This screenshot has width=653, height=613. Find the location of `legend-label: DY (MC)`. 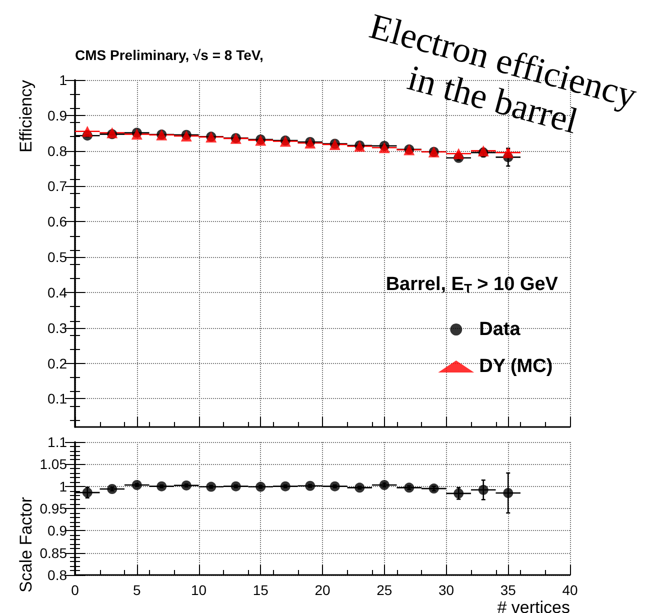

legend-label: DY (MC) is located at coordinates (516, 366).